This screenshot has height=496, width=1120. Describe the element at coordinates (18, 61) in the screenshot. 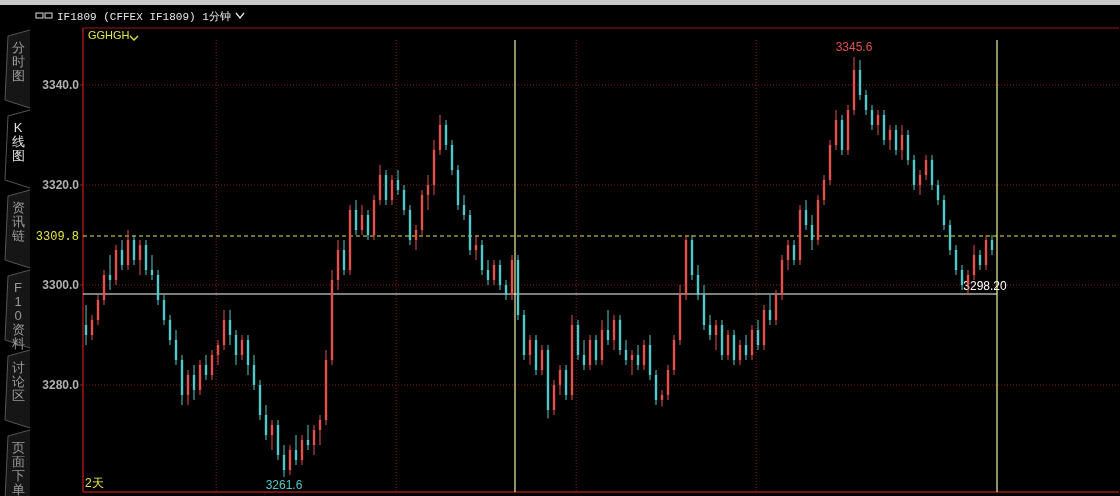

I see `text: 分时图` at that location.